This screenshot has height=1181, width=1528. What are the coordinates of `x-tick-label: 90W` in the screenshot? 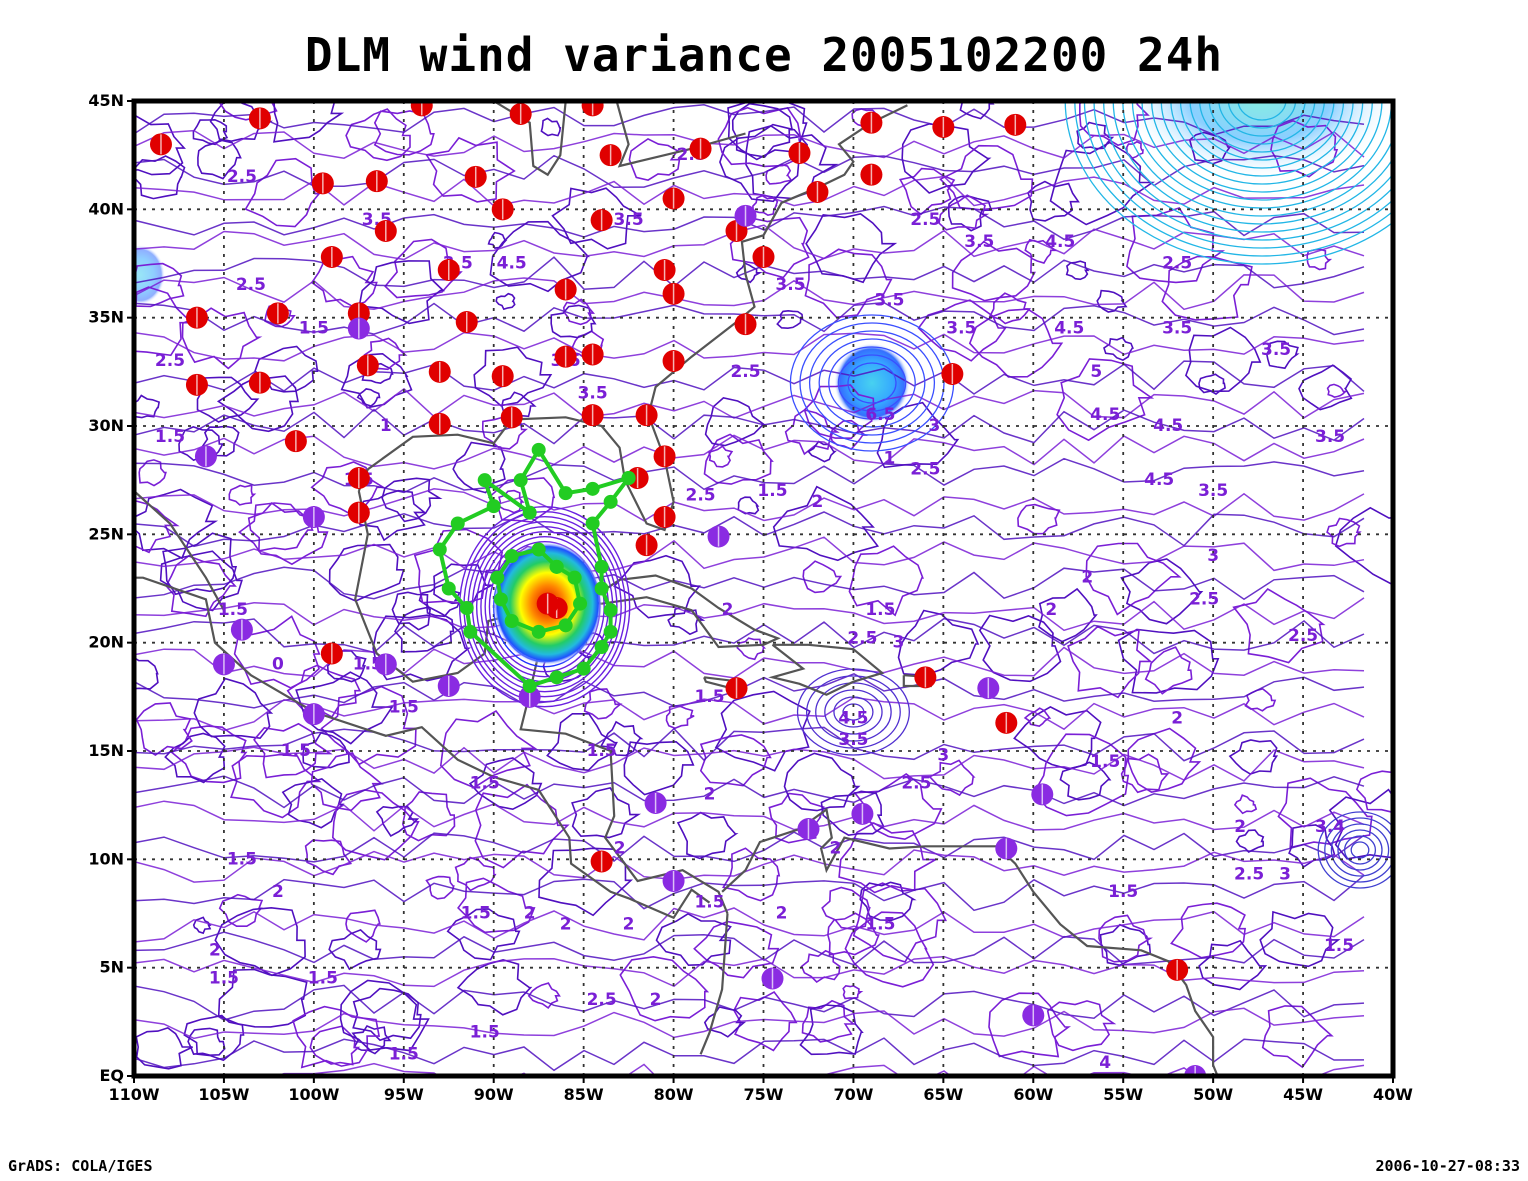 It's located at (494, 1094).